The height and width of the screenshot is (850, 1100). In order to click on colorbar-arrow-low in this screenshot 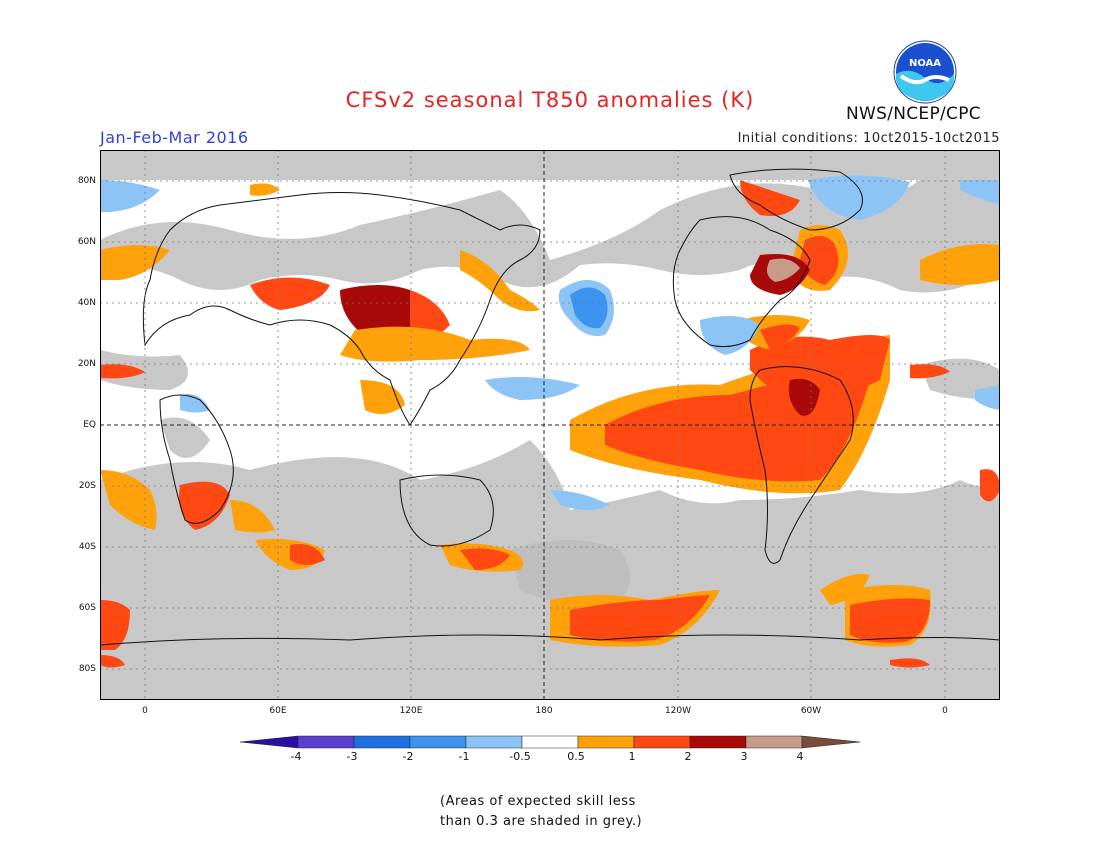, I will do `click(269, 742)`.